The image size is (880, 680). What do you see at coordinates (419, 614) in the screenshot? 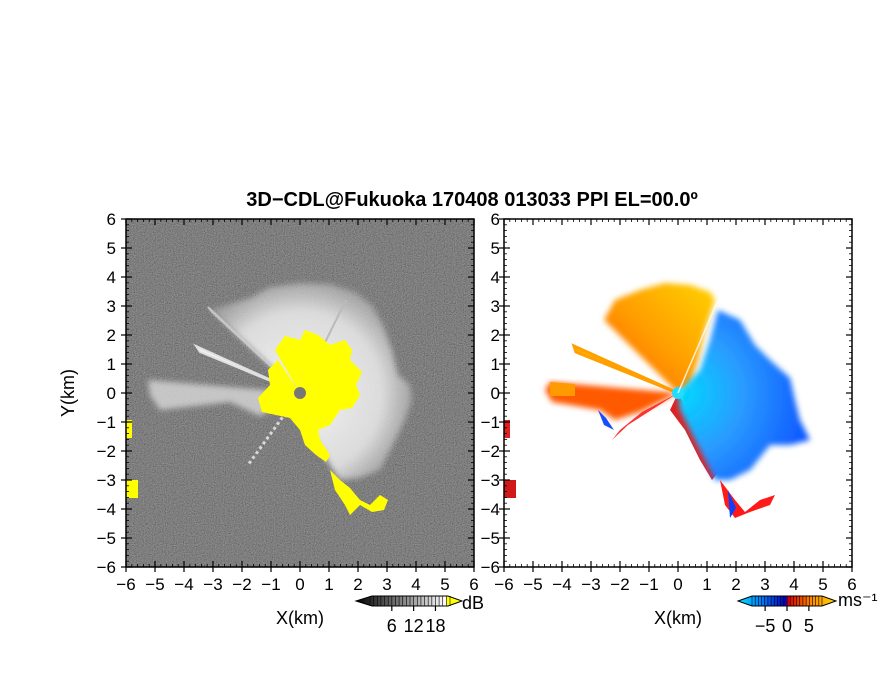
I see `reflectivity-colorbar: dB 6 12 18` at bounding box center [419, 614].